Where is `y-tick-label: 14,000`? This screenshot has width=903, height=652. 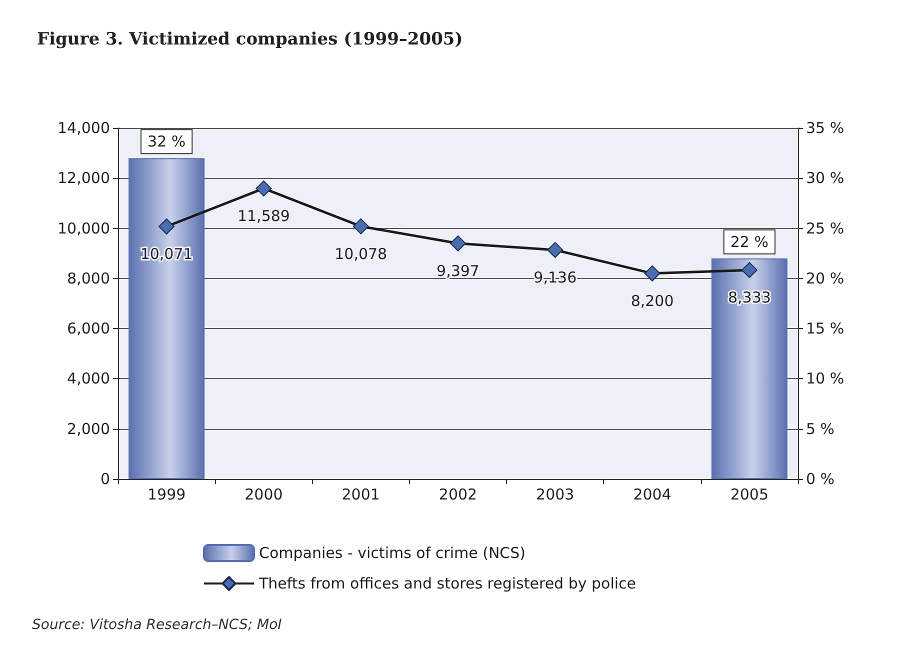
y-tick-label: 14,000 is located at coordinates (84, 128).